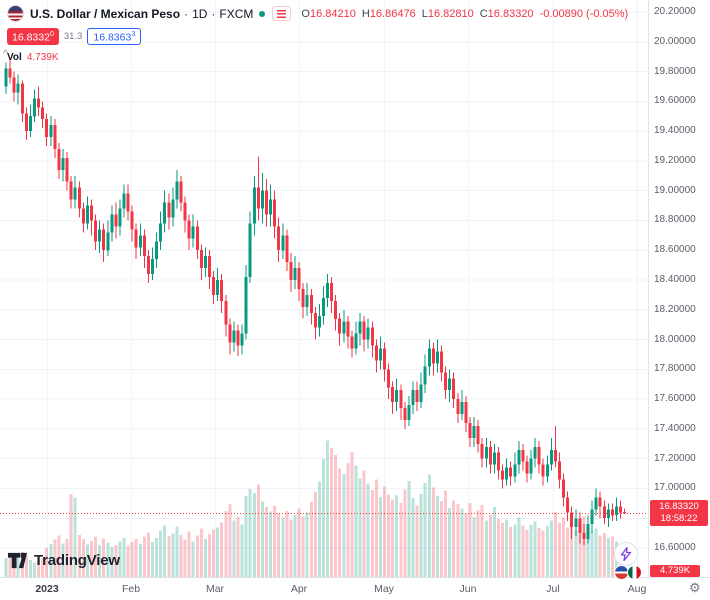 The image size is (710, 600). I want to click on open-label: O, so click(305, 13).